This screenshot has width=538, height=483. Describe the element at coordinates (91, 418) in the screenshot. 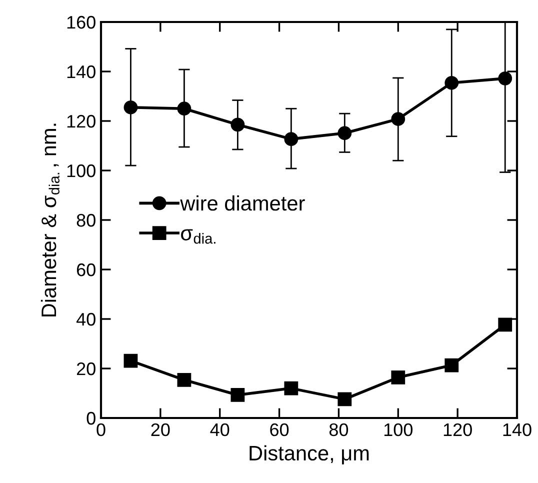

I see `y-tick-label: 0` at that location.